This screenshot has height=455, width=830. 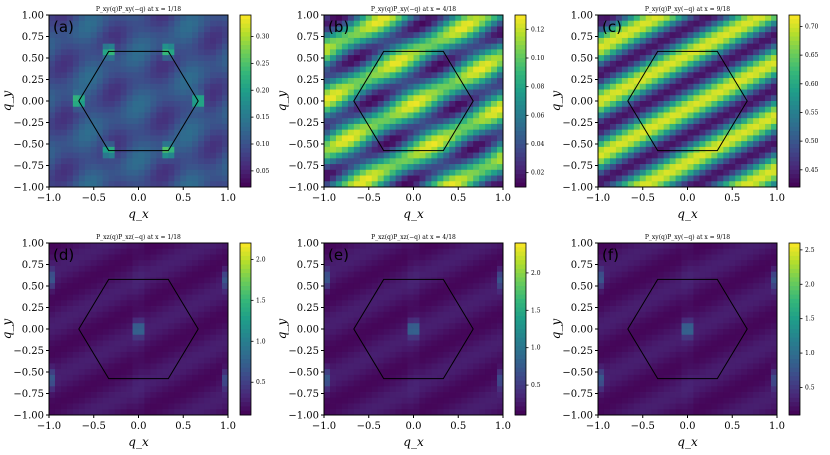 What do you see at coordinates (414, 426) in the screenshot?
I see `x-tick-label: 0.0` at bounding box center [414, 426].